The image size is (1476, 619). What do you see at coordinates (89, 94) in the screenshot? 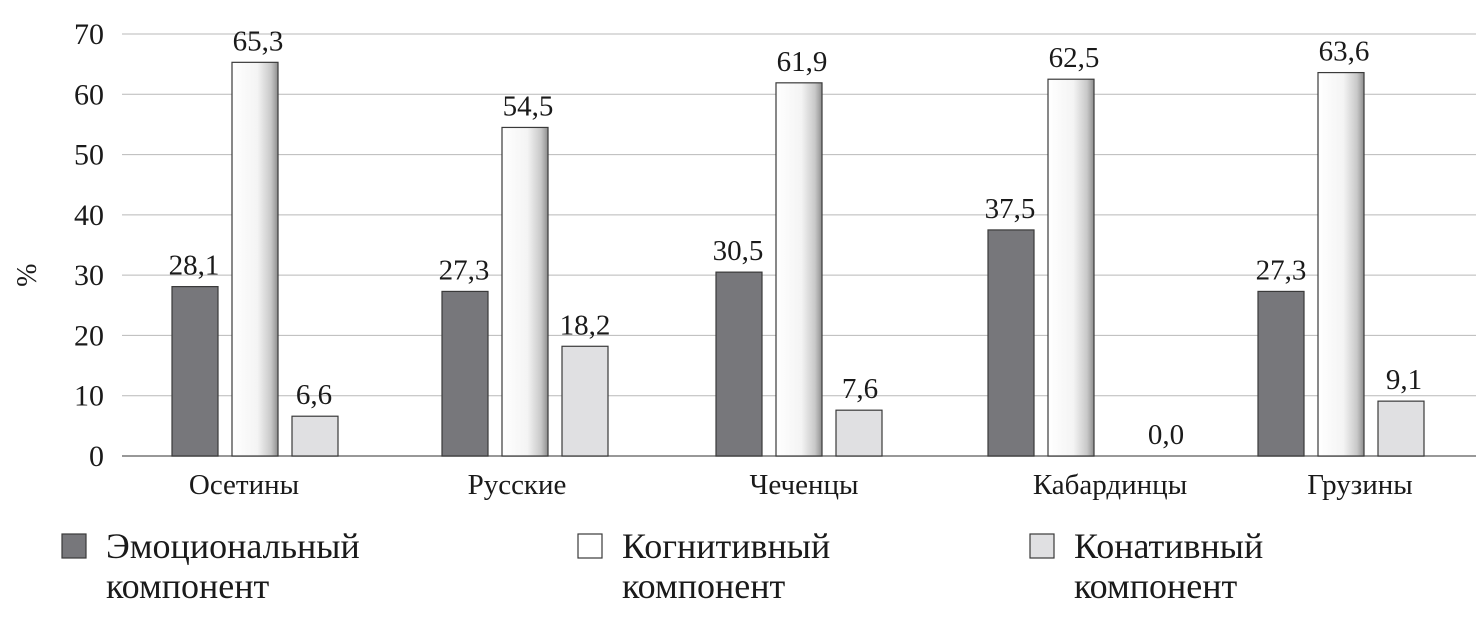
I see `y-tick-label: 60` at bounding box center [89, 94].